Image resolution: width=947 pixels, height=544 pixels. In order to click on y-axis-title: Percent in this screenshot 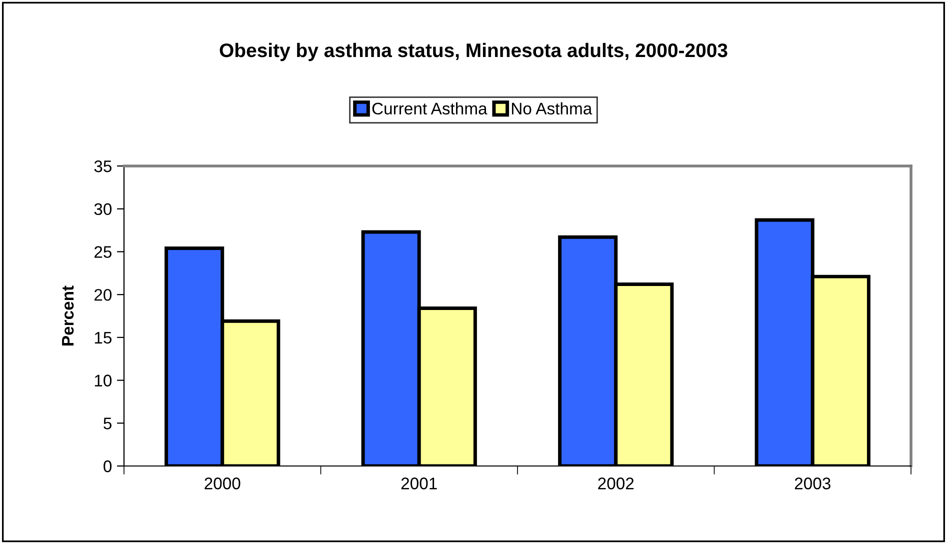, I will do `click(68, 316)`.